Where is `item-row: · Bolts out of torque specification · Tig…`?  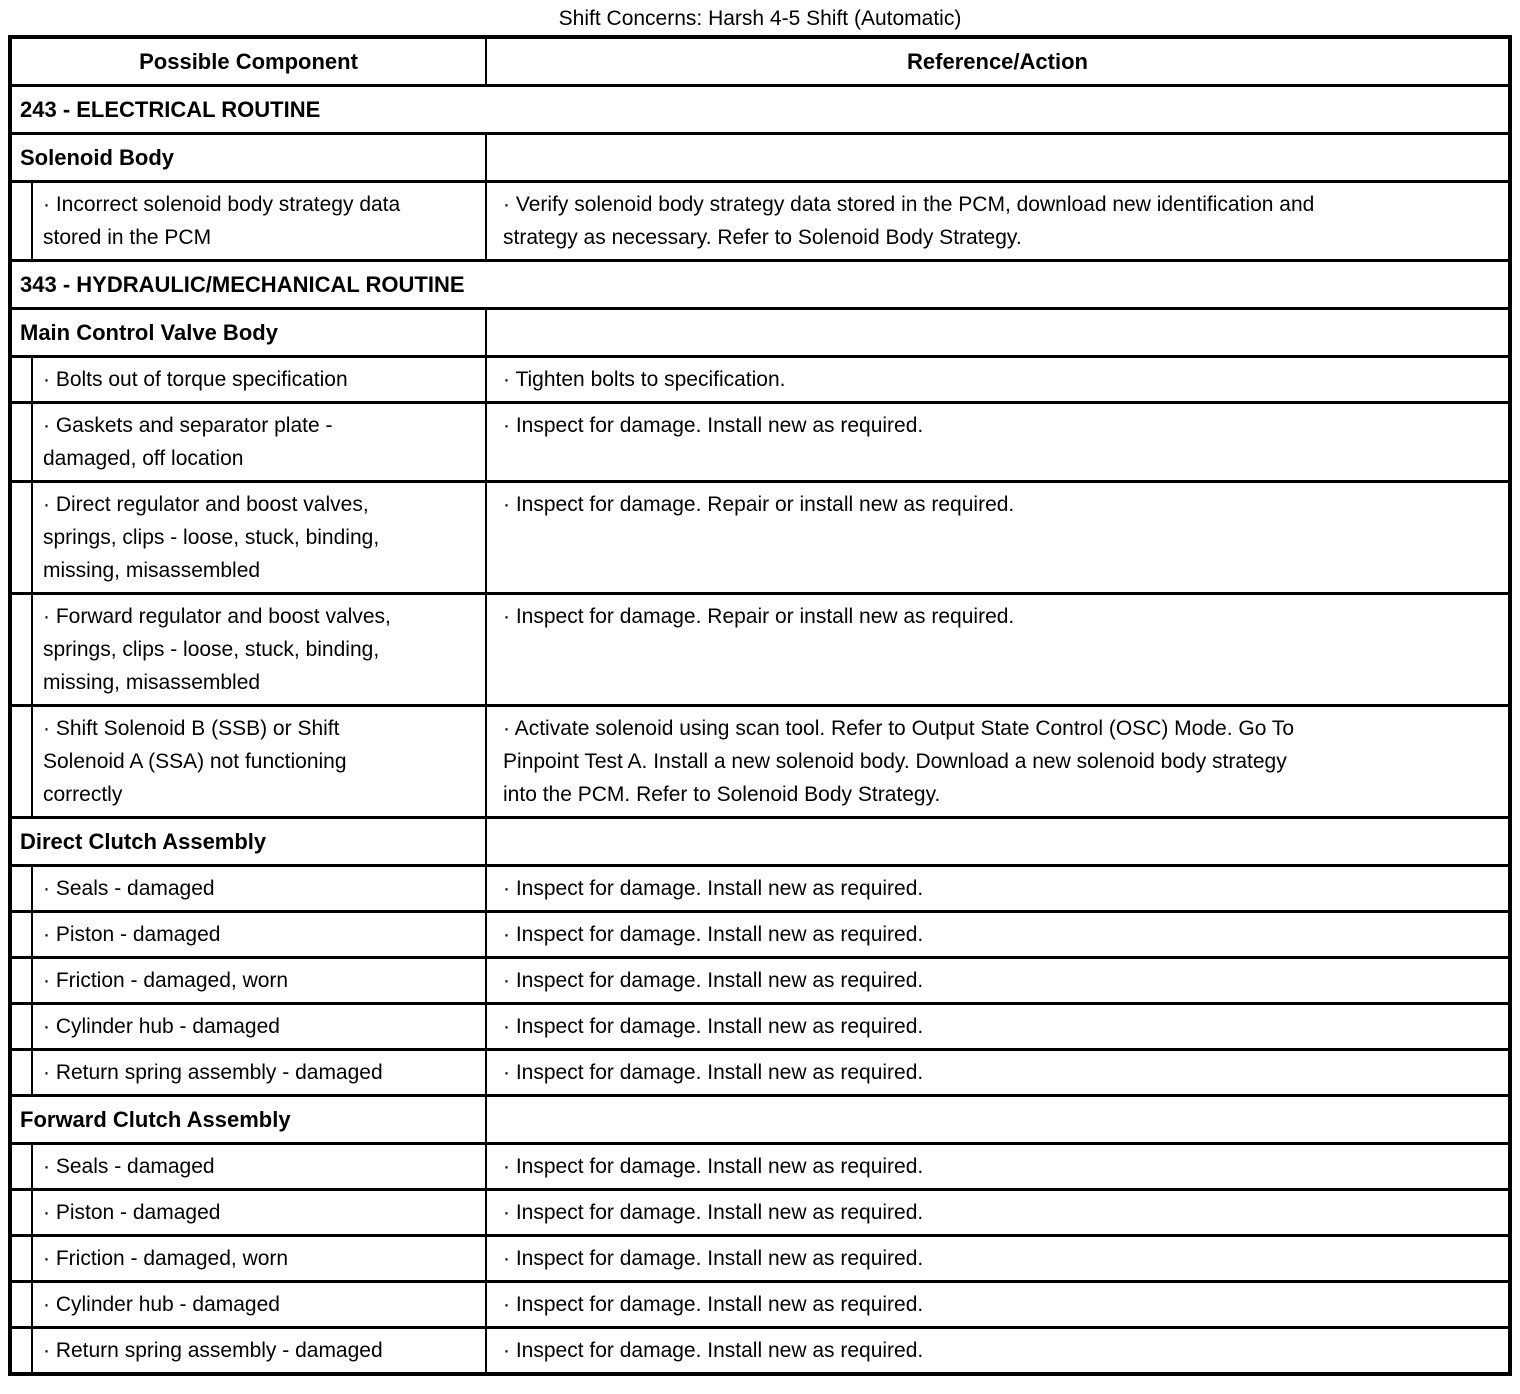
item-row: · Bolts out of torque specification · Tig… is located at coordinates (760, 379).